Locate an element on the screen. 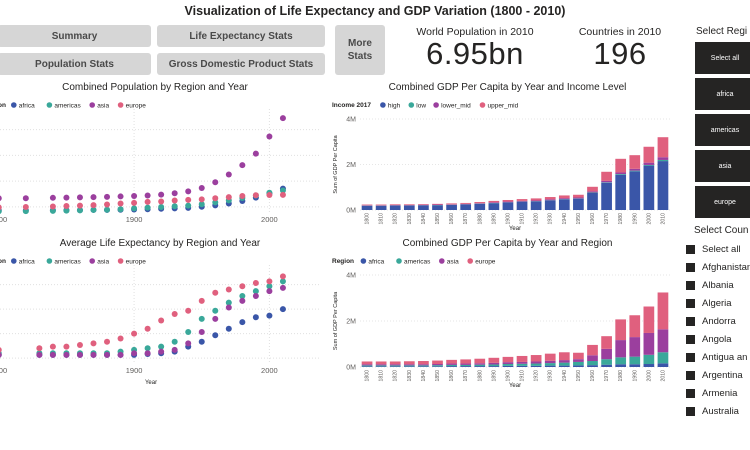 The width and height of the screenshot is (750, 450). country-item: Armenia is located at coordinates (718, 393).